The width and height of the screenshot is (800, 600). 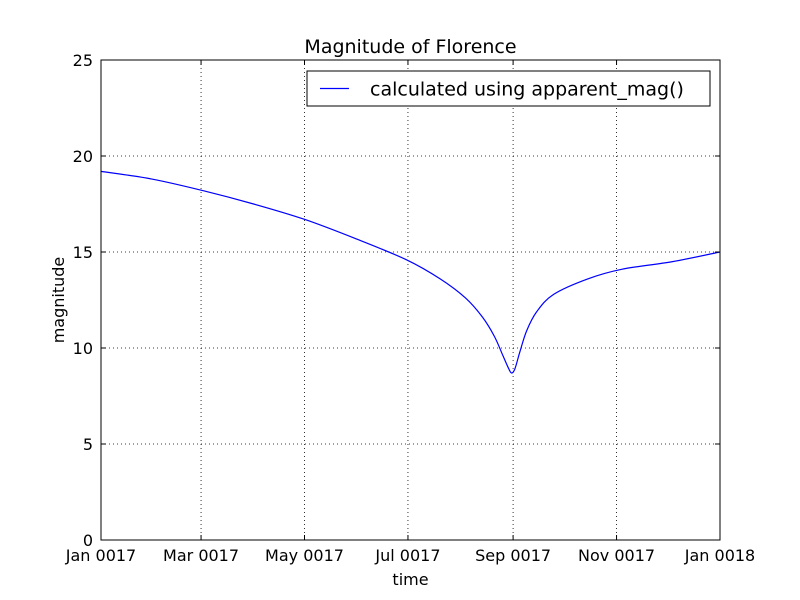 I want to click on legend-entry-label: calculated using apparent_mag(), so click(x=527, y=90).